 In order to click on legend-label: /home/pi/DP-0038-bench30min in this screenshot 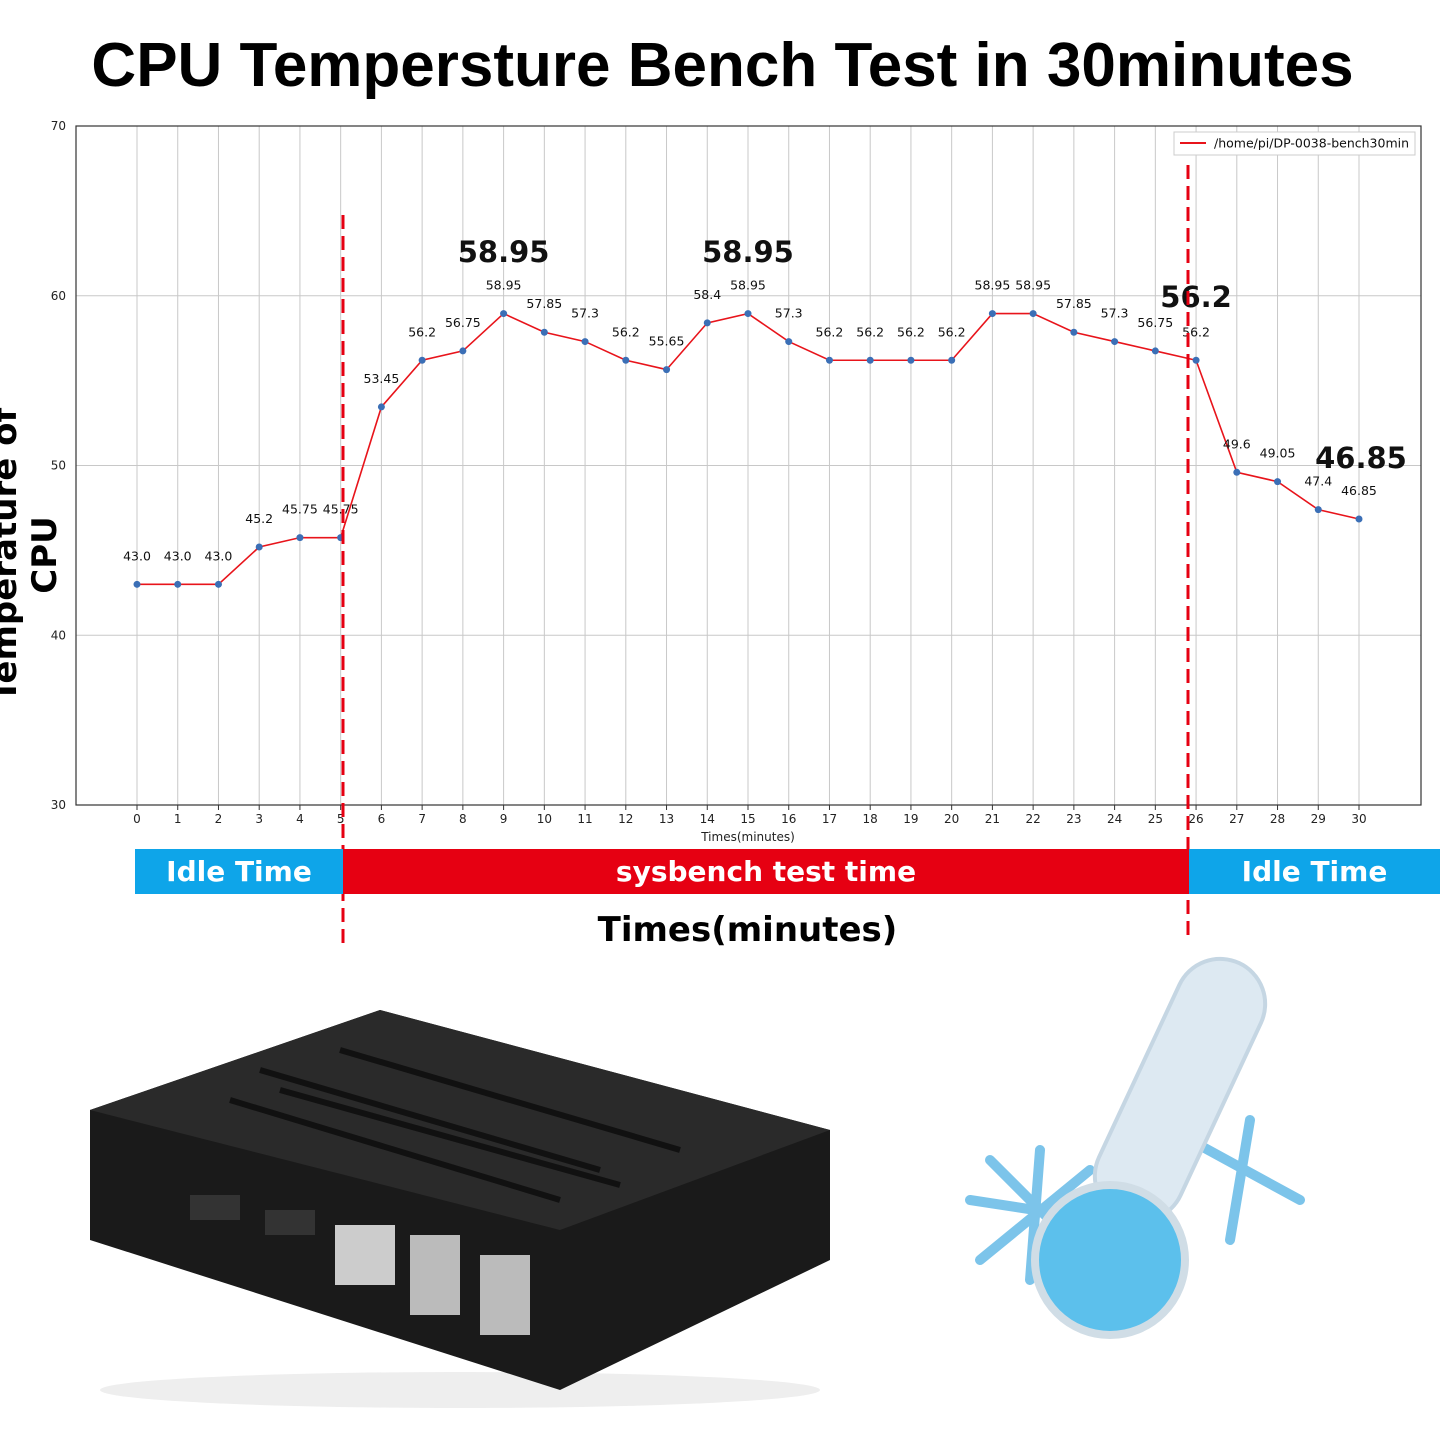, I will do `click(1311, 143)`.